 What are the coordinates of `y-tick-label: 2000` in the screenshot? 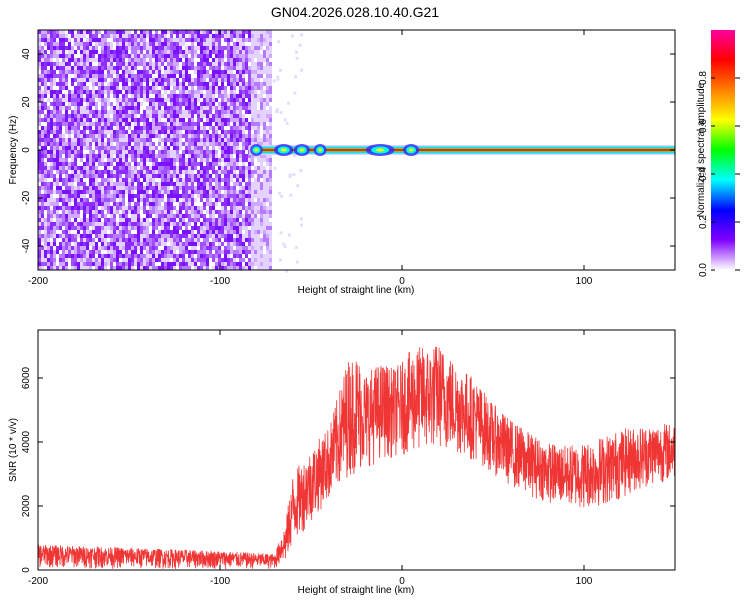 It's located at (26, 505).